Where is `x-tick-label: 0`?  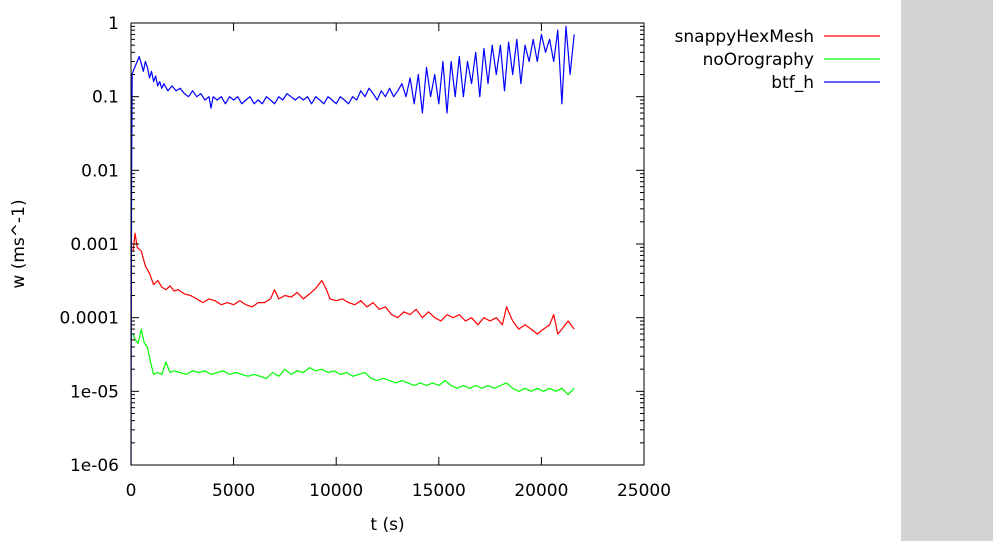 x-tick-label: 0 is located at coordinates (131, 491).